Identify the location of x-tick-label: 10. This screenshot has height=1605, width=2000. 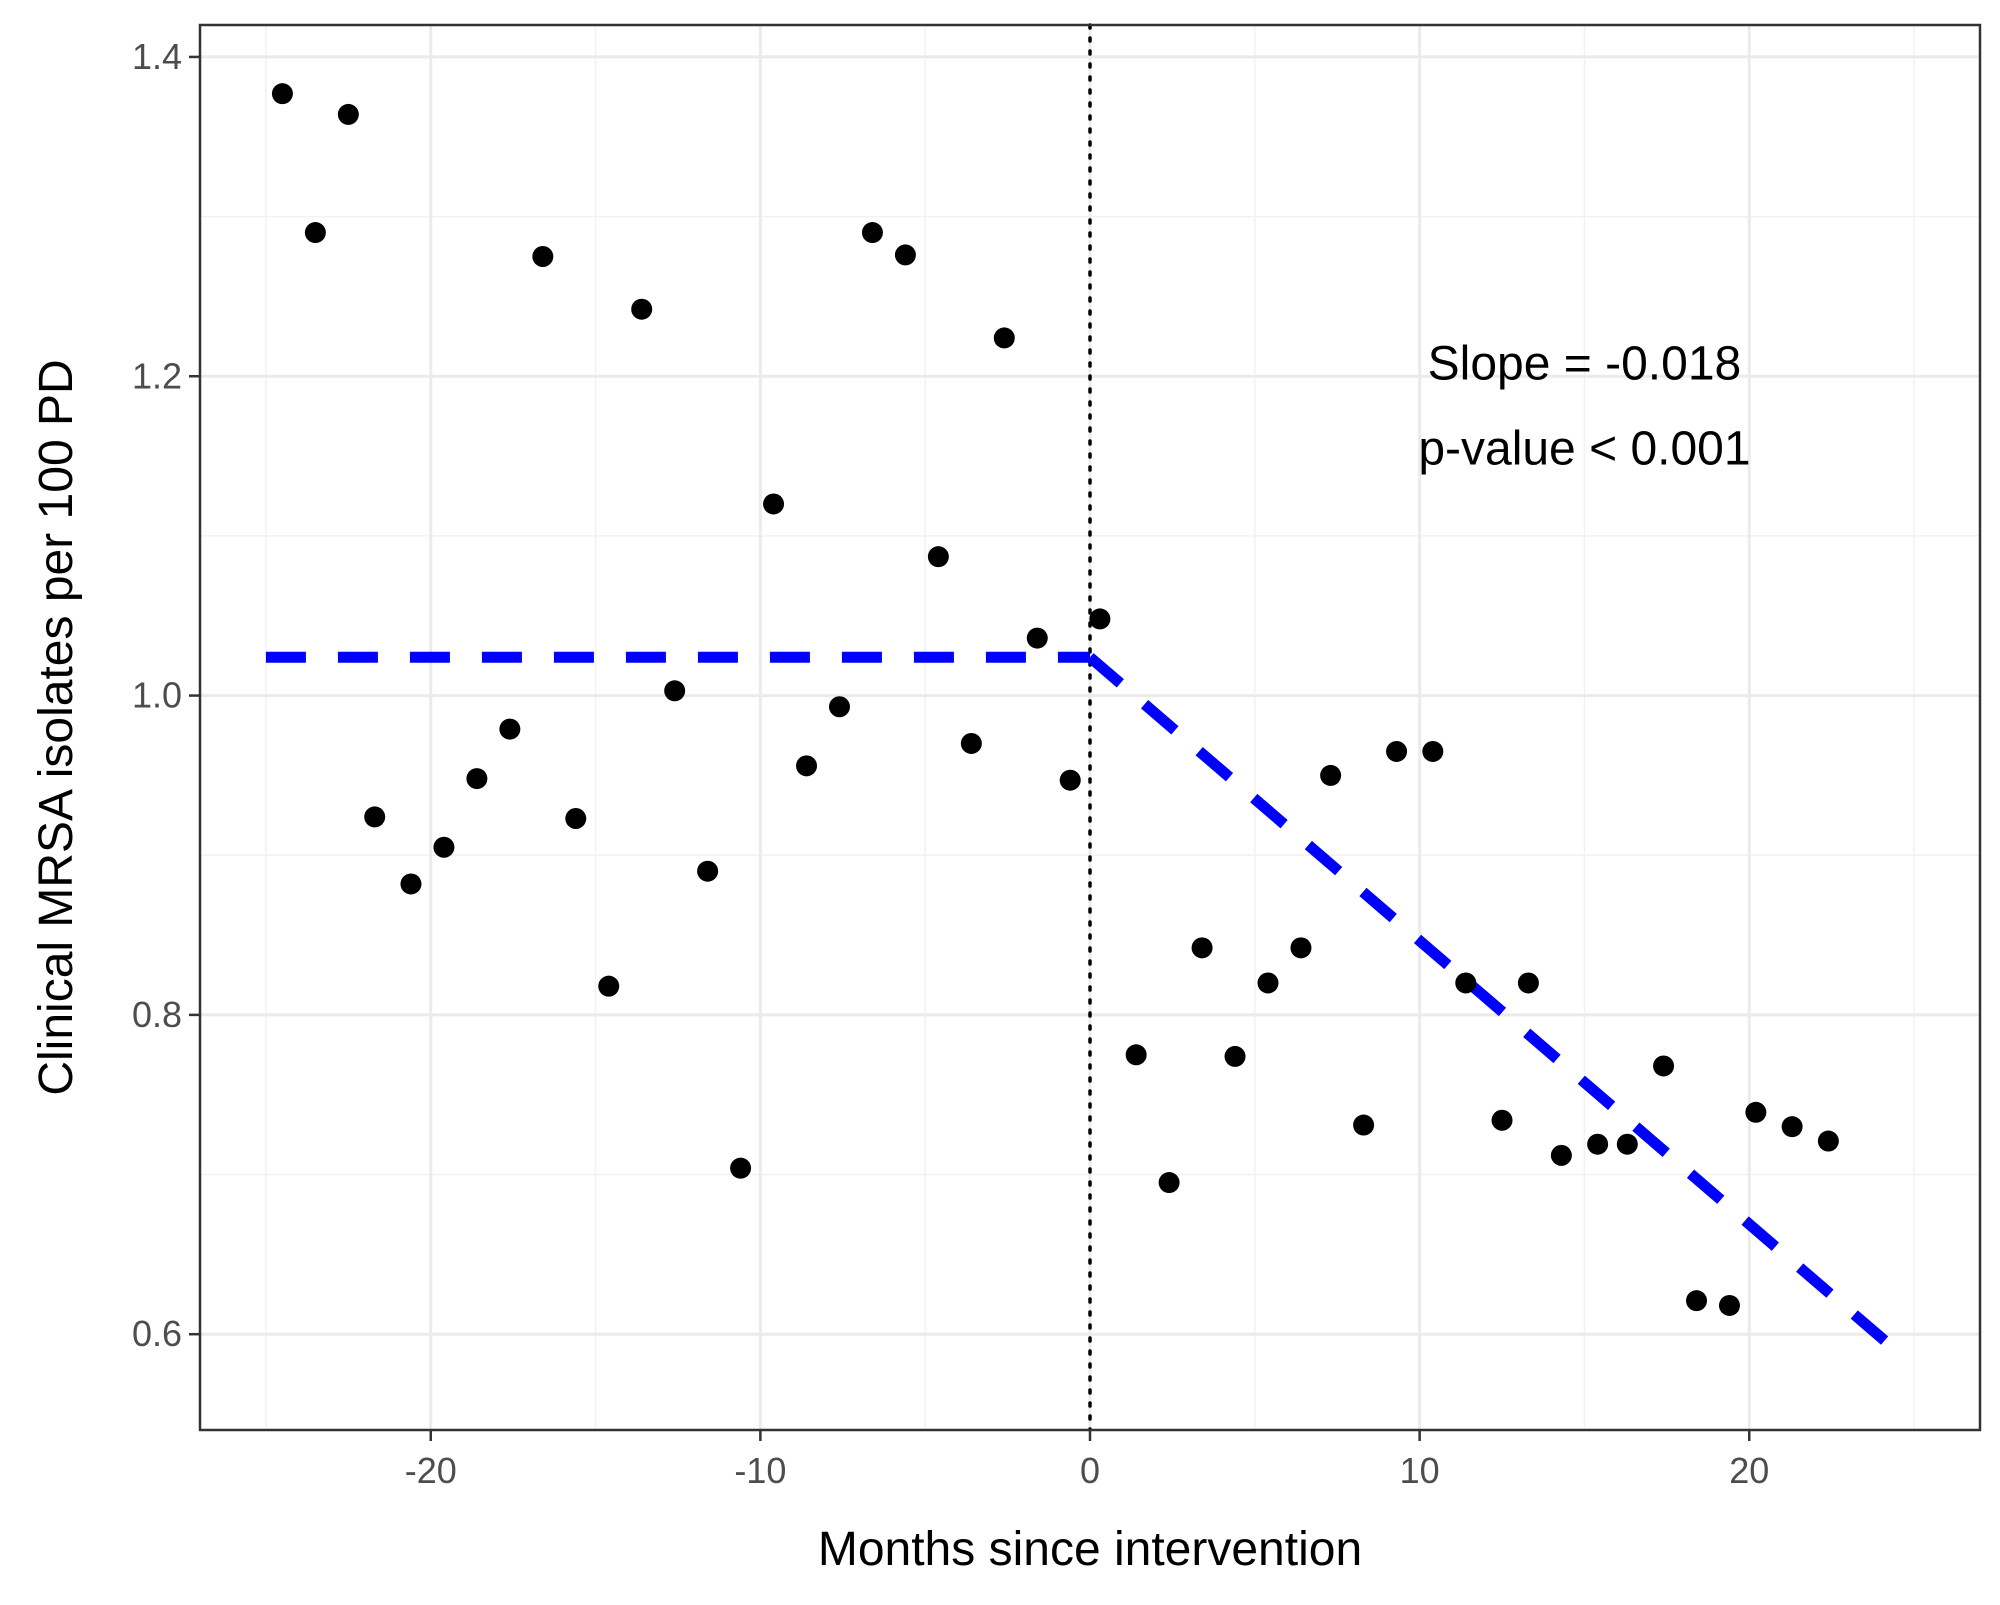
(1420, 1470).